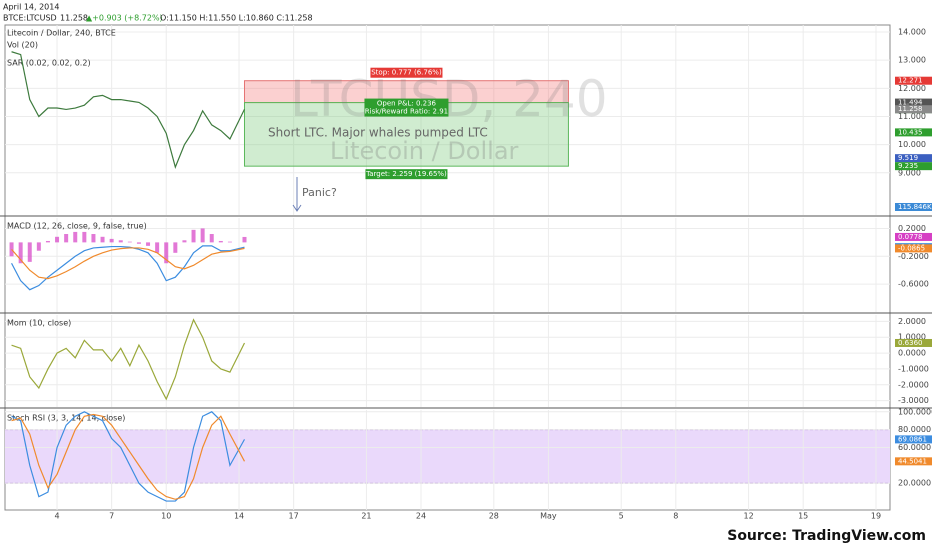 This screenshot has width=932, height=550. I want to click on x-tick-label: 28, so click(494, 516).